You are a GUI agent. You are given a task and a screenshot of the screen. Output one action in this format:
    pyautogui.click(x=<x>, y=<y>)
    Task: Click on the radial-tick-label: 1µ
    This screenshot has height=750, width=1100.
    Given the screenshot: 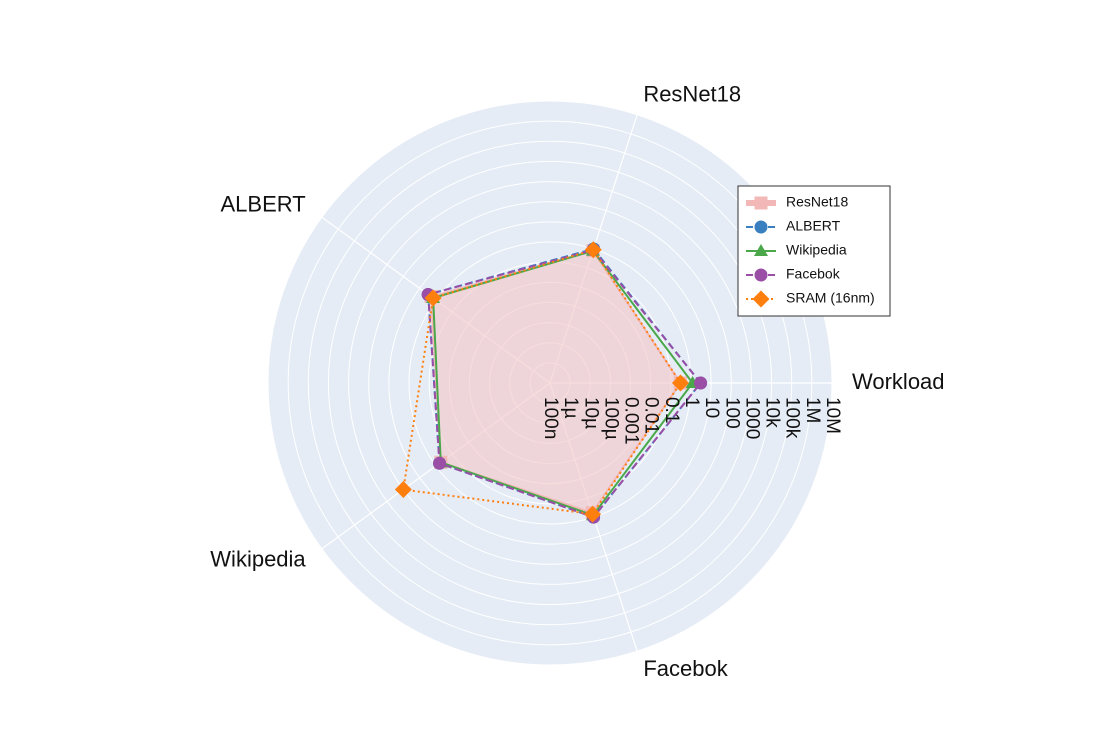 What is the action you would take?
    pyautogui.click(x=570, y=408)
    